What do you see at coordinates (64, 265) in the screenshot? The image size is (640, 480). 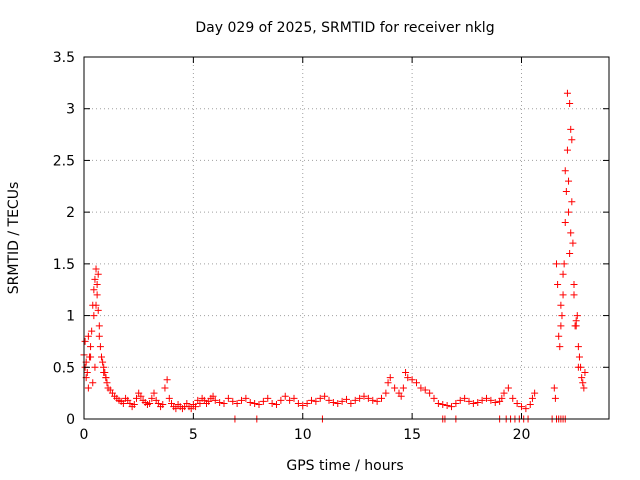 I see `y-tick-label: 1.5` at bounding box center [64, 265].